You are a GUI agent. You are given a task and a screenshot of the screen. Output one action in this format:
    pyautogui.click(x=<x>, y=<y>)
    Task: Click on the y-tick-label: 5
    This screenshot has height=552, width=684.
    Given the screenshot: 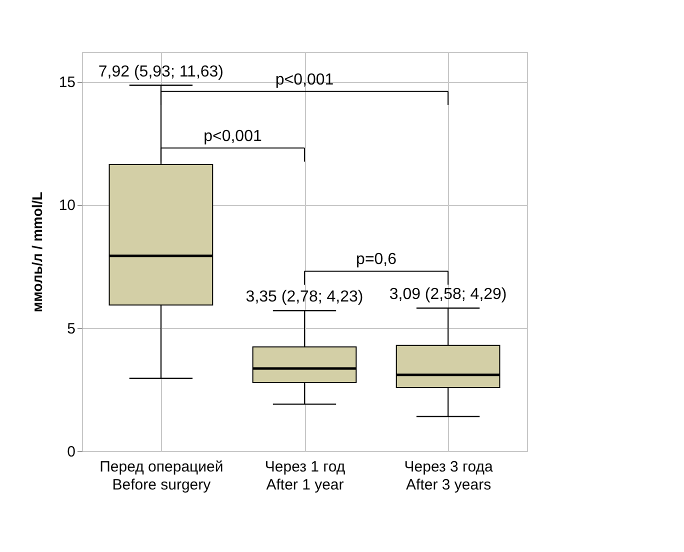 What is the action you would take?
    pyautogui.click(x=71, y=329)
    